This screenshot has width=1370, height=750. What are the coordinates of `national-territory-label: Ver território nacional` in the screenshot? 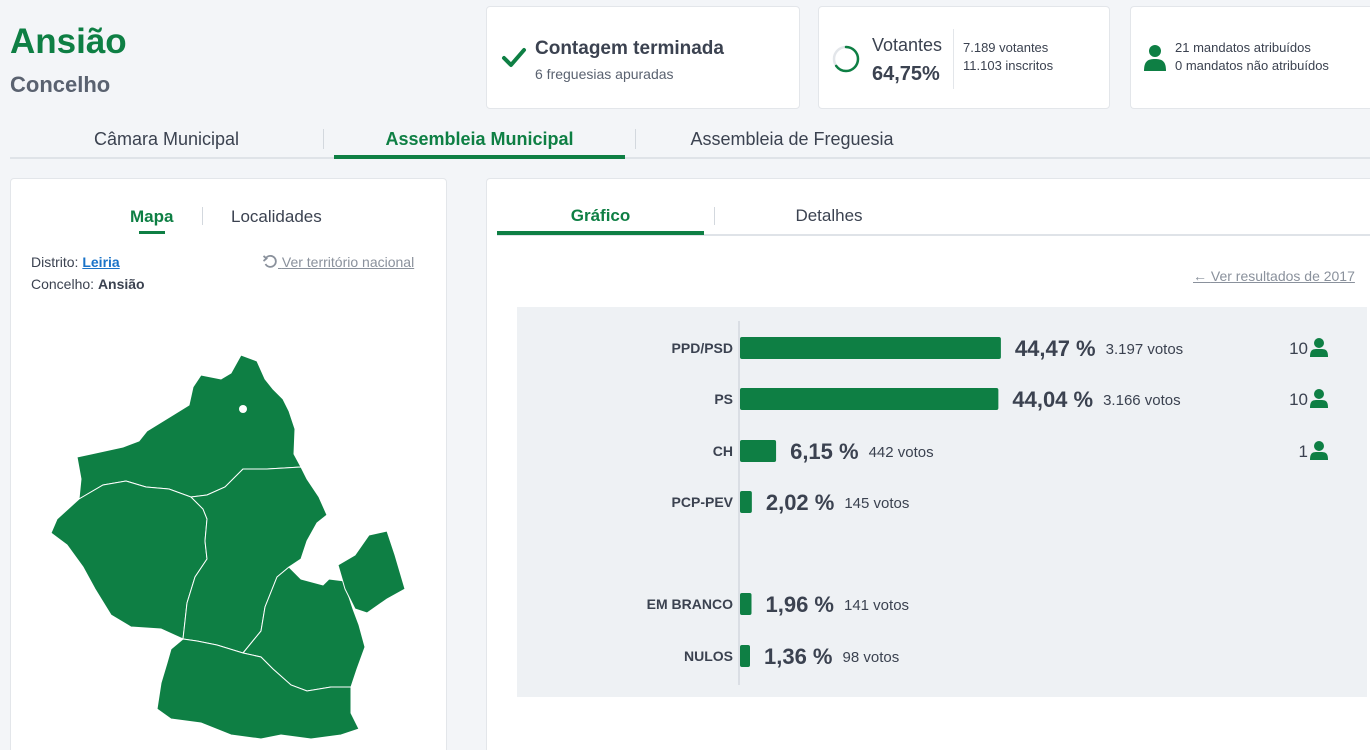 It's located at (348, 262).